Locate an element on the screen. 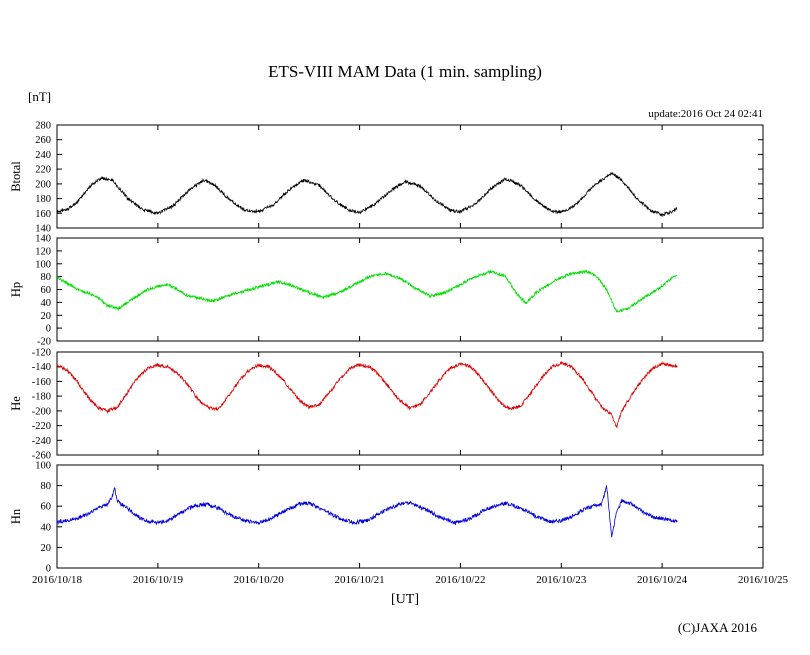 This screenshot has height=655, width=810. y-tick-label: 260 is located at coordinates (43, 140).